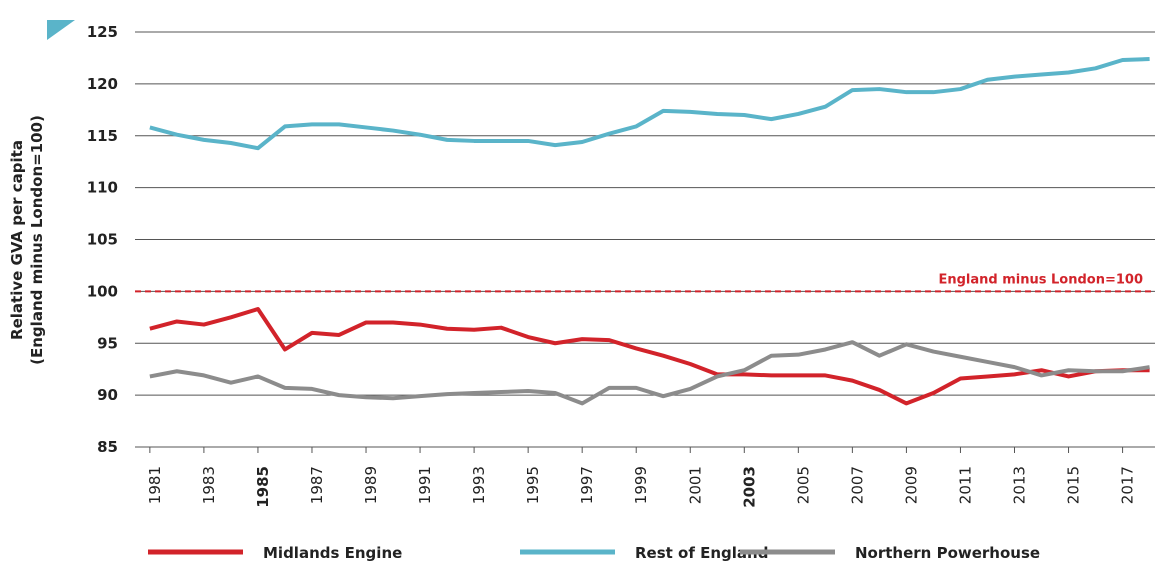 The width and height of the screenshot is (1155, 562). Describe the element at coordinates (102, 136) in the screenshot. I see `y-tick-label: 115` at that location.